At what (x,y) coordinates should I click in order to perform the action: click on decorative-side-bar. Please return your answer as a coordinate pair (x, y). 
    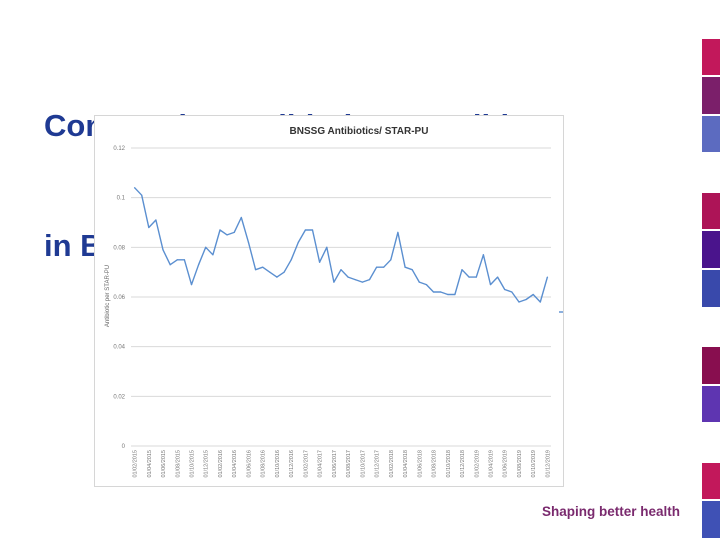
    Looking at the image, I should click on (711, 270).